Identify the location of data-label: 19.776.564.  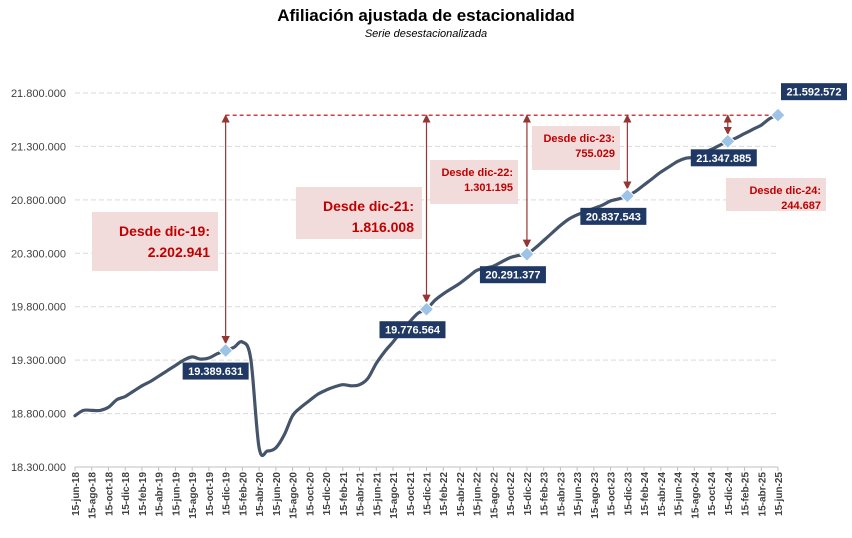
(413, 331).